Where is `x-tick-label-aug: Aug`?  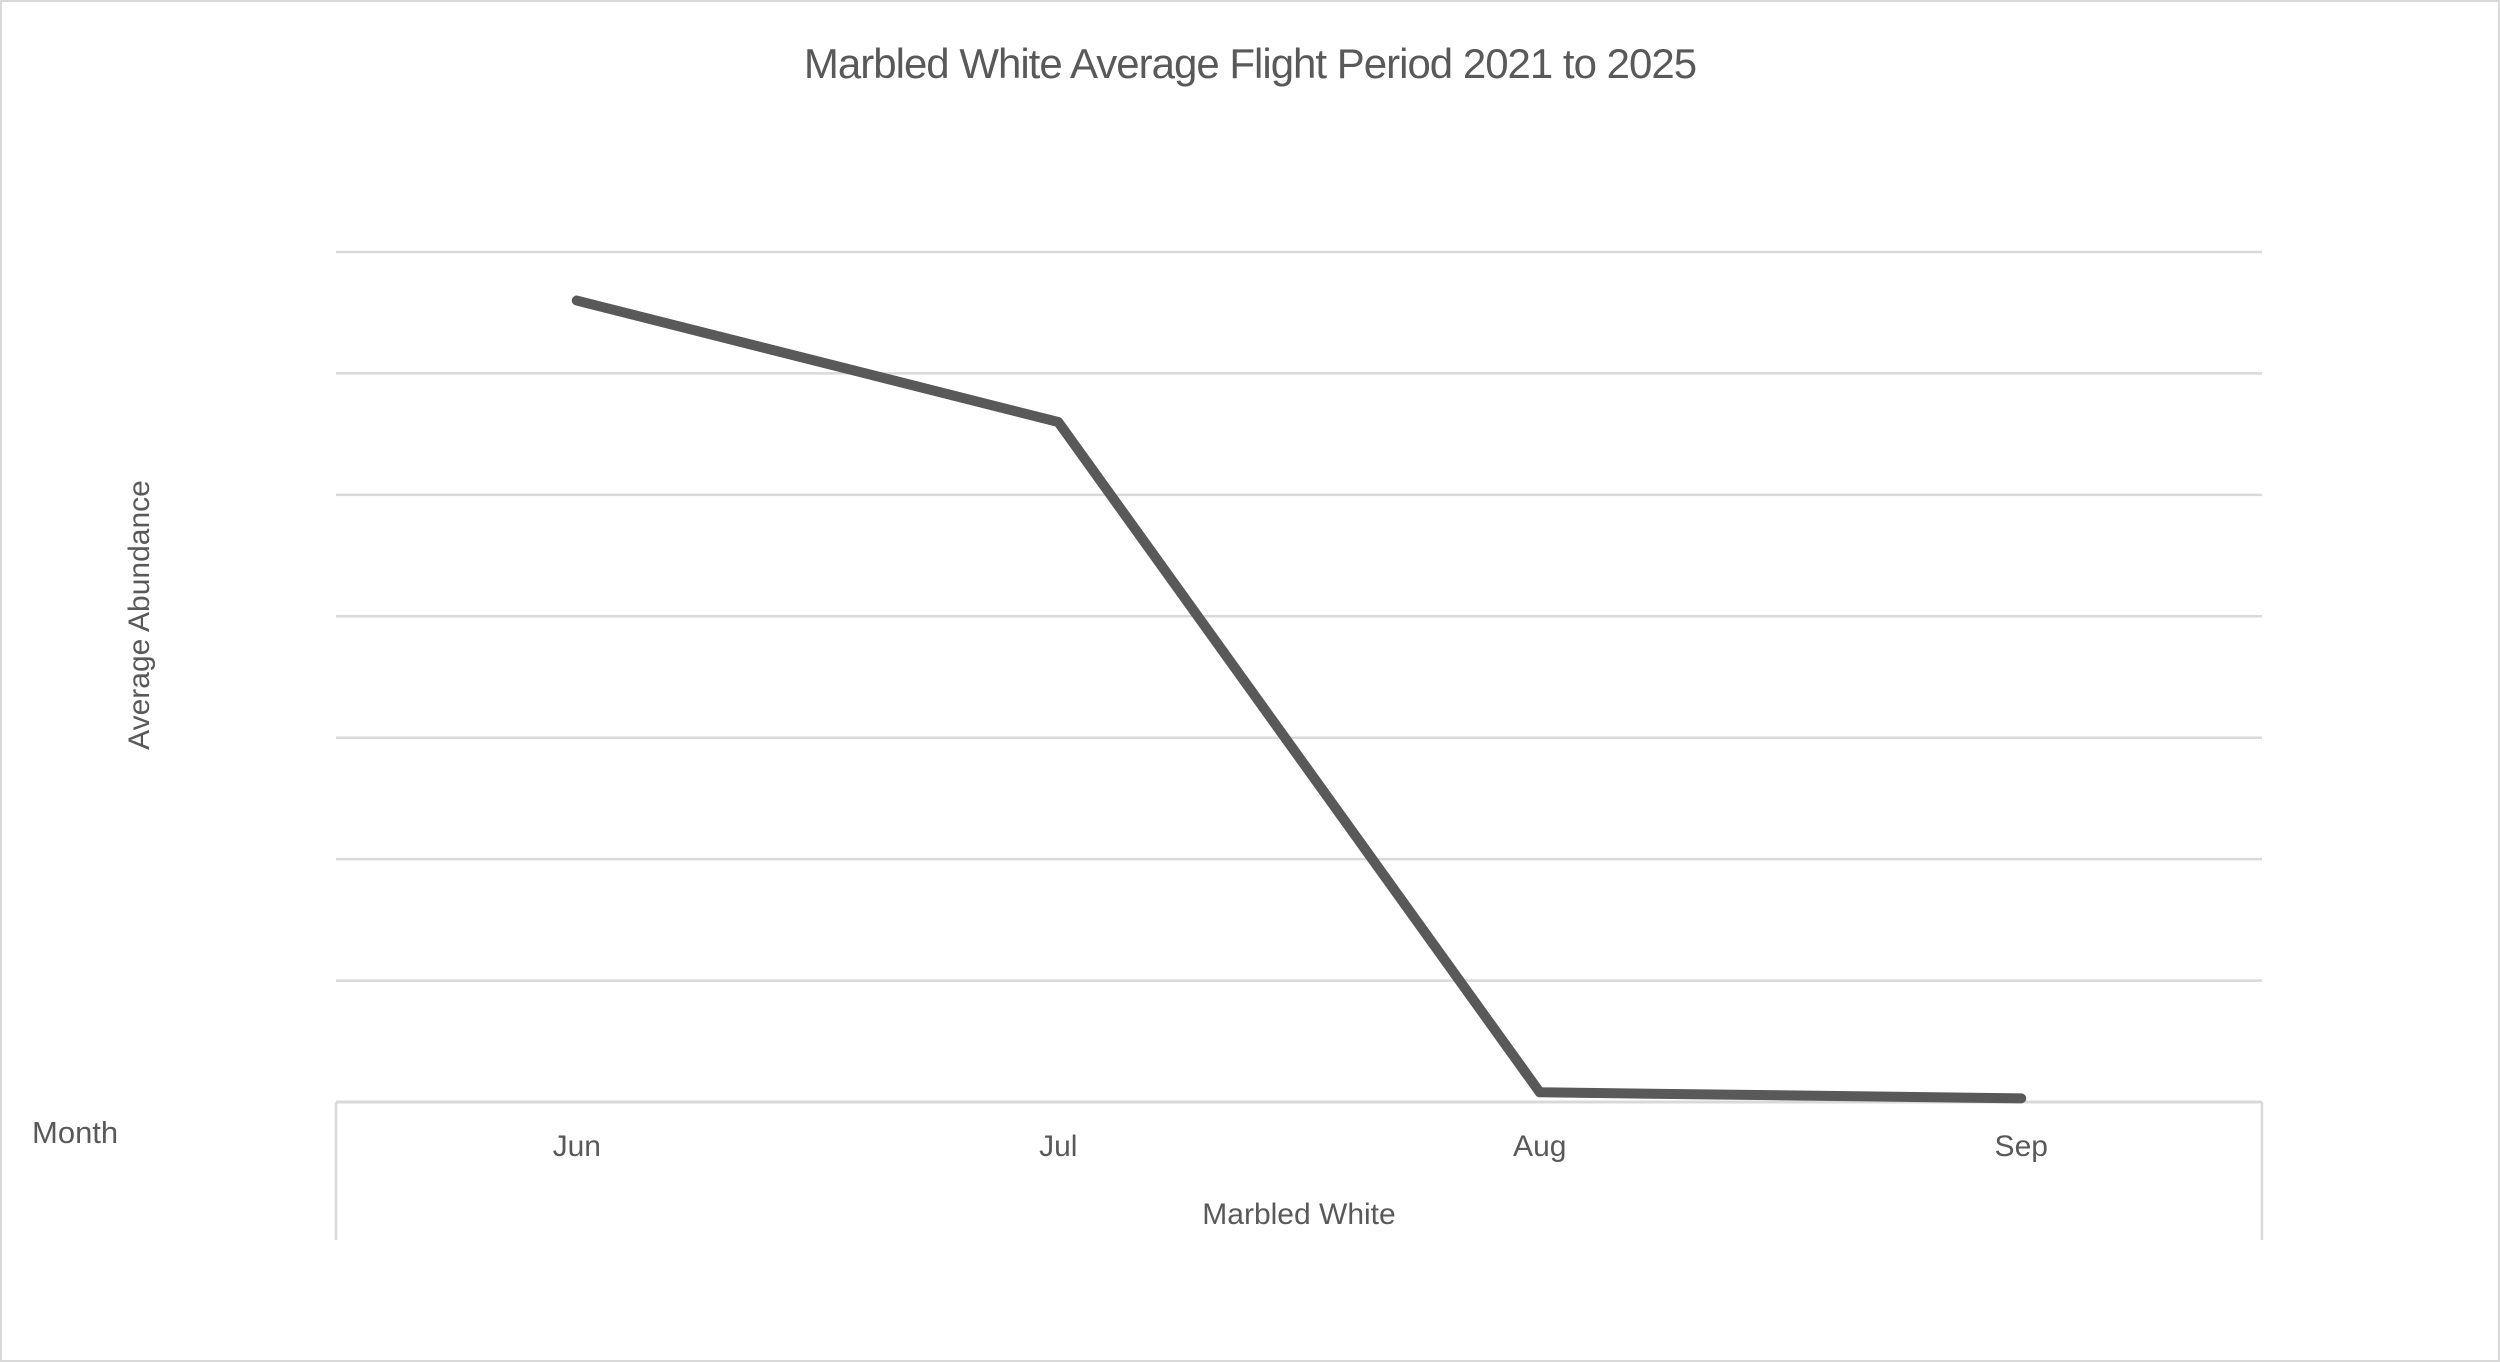 x-tick-label-aug: Aug is located at coordinates (1540, 1146).